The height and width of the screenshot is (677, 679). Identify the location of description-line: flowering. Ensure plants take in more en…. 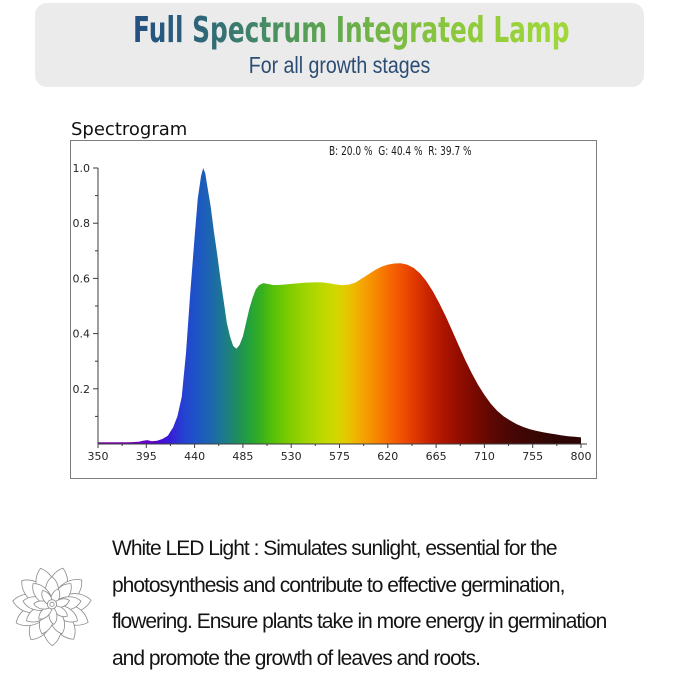
(359, 622).